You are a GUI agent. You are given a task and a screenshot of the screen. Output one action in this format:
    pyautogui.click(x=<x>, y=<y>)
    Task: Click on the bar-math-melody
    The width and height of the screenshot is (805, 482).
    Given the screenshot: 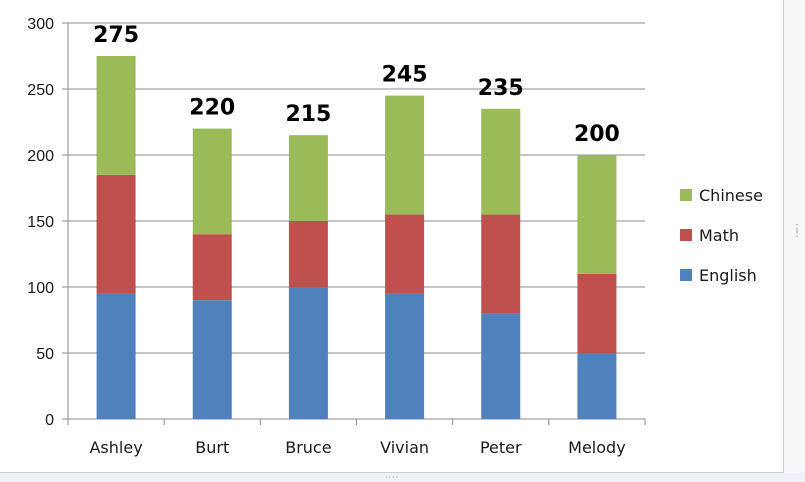 What is the action you would take?
    pyautogui.click(x=597, y=313)
    